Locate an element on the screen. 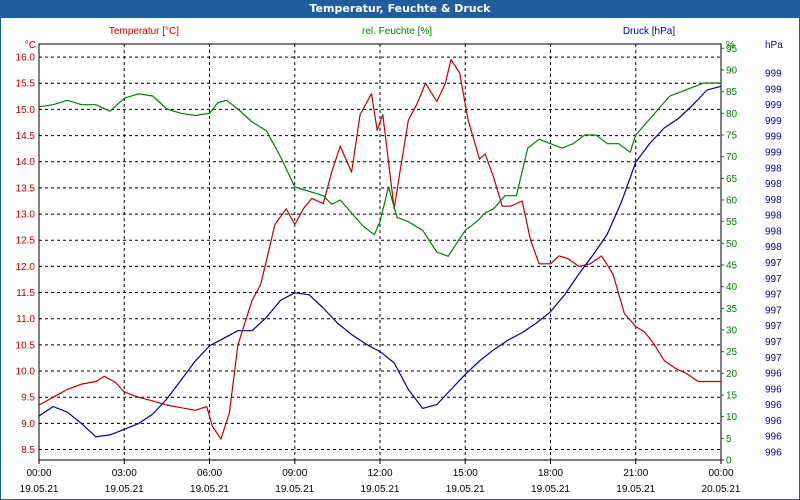 This screenshot has height=500, width=800. temperature-unit-label: °C is located at coordinates (30, 45).